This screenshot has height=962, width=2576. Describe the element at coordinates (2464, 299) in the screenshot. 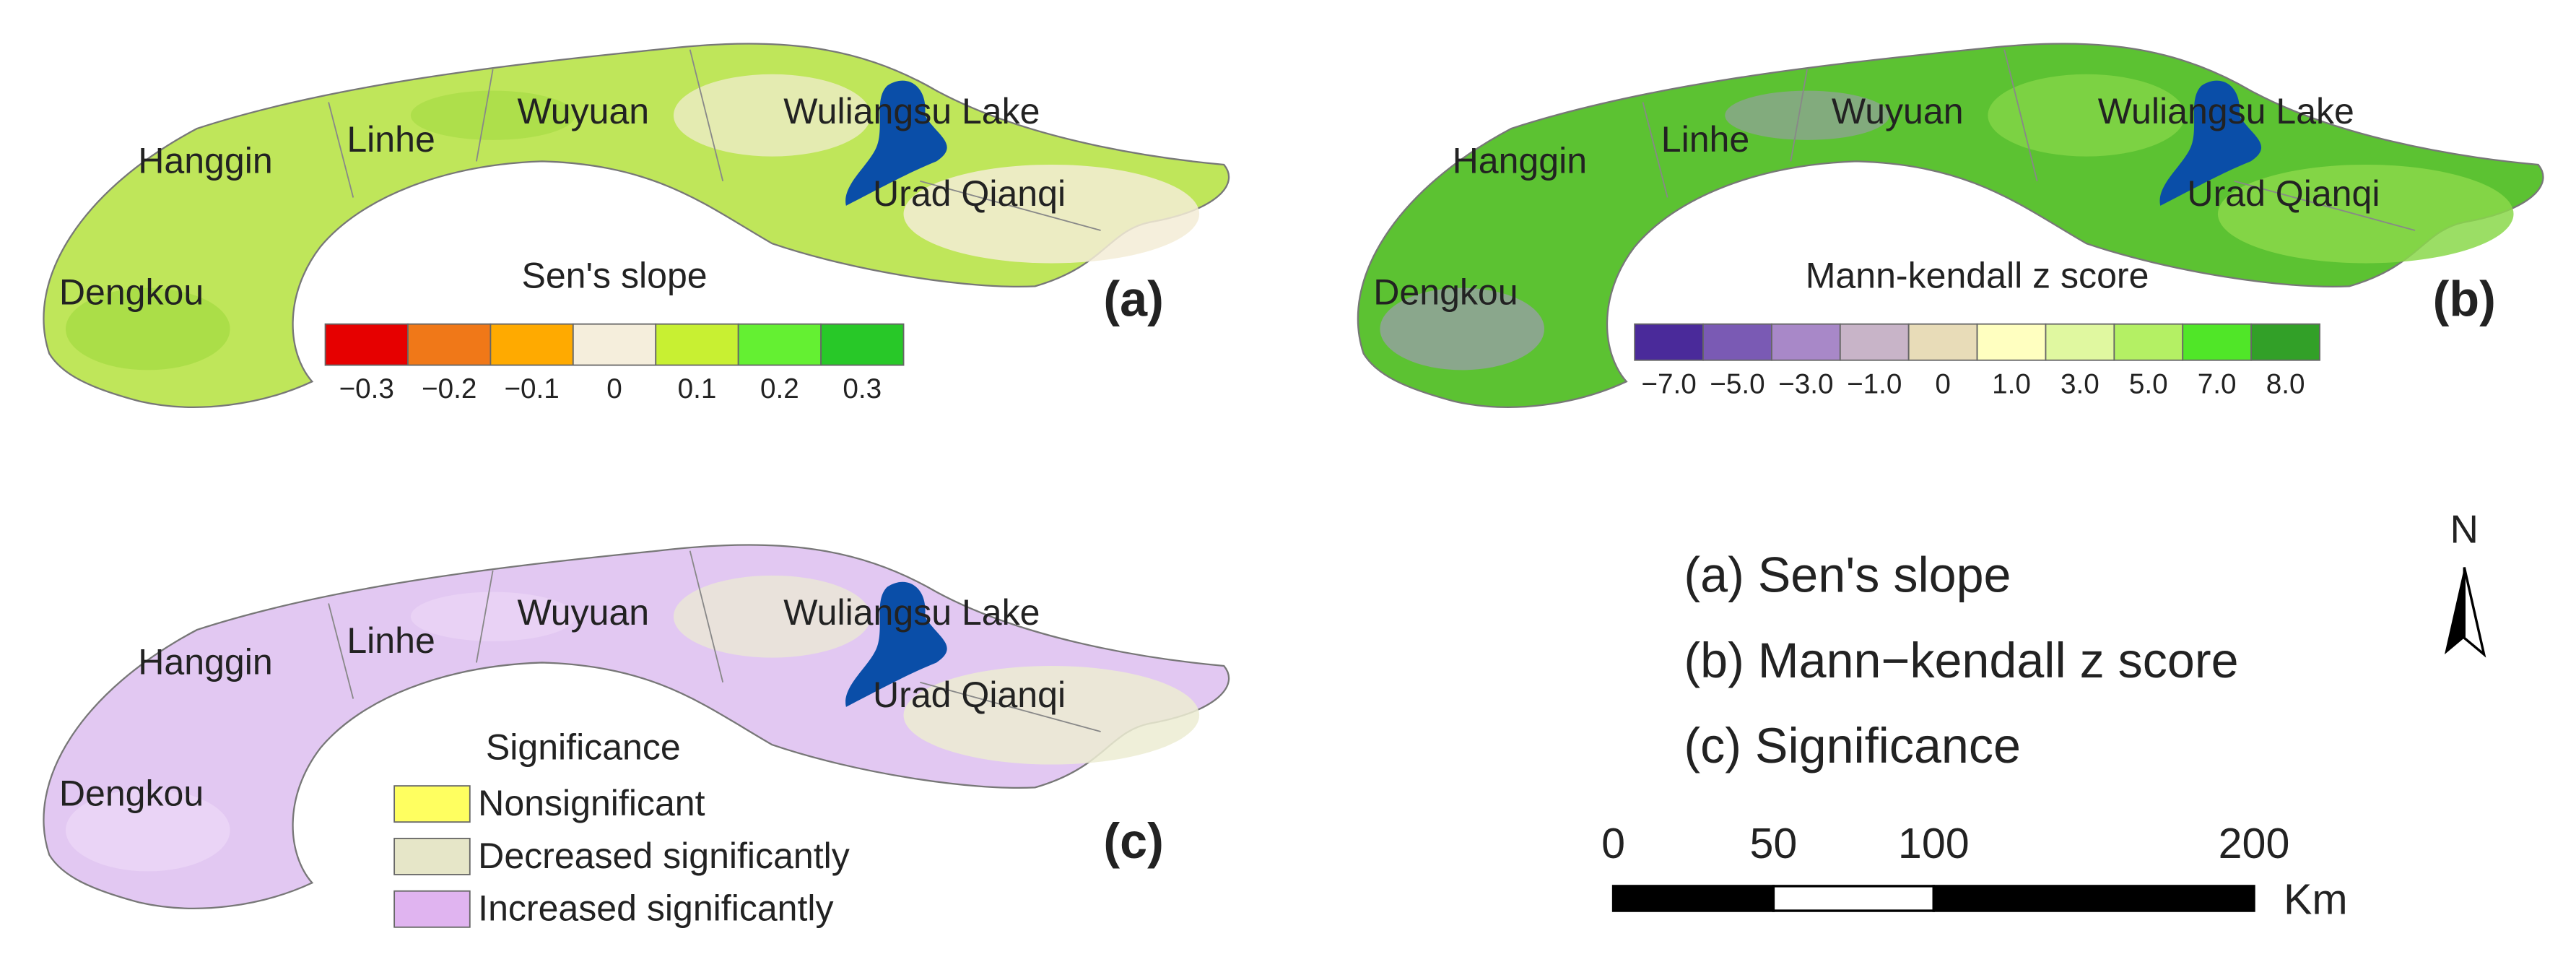

I see `panel-label: (b)` at that location.